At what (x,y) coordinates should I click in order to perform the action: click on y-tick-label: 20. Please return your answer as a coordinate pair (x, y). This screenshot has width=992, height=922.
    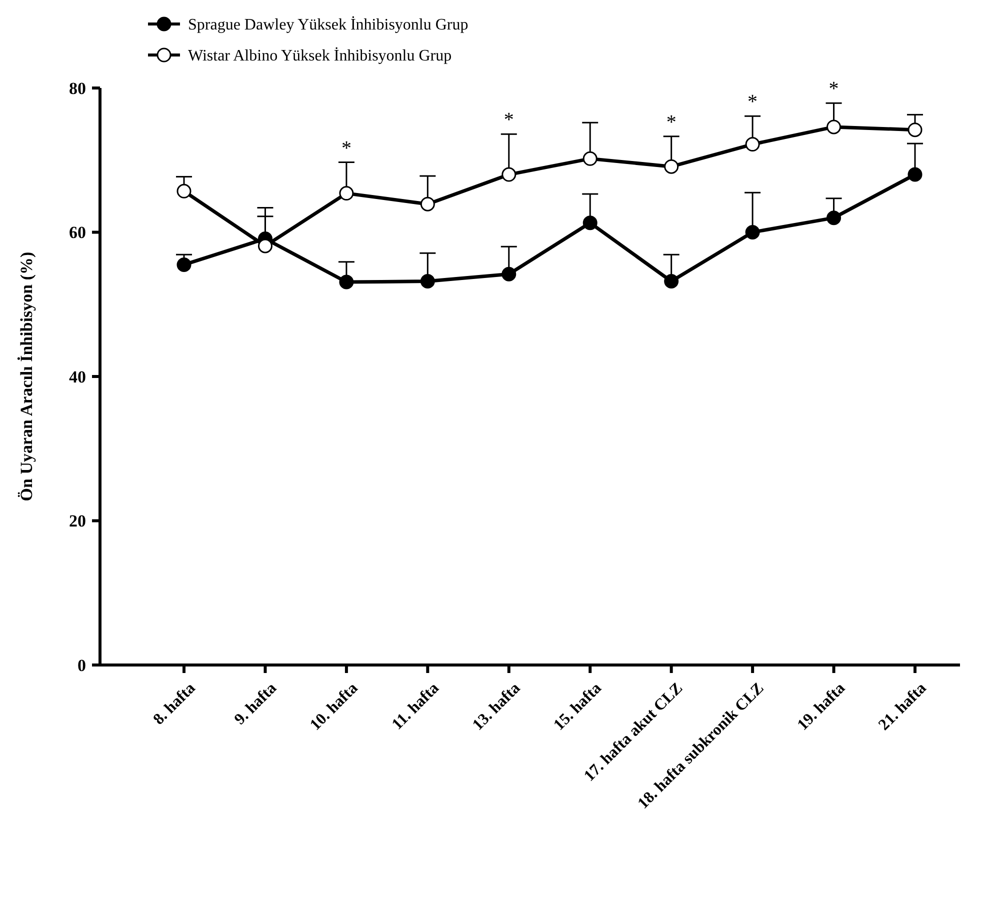
    Looking at the image, I should click on (77, 521).